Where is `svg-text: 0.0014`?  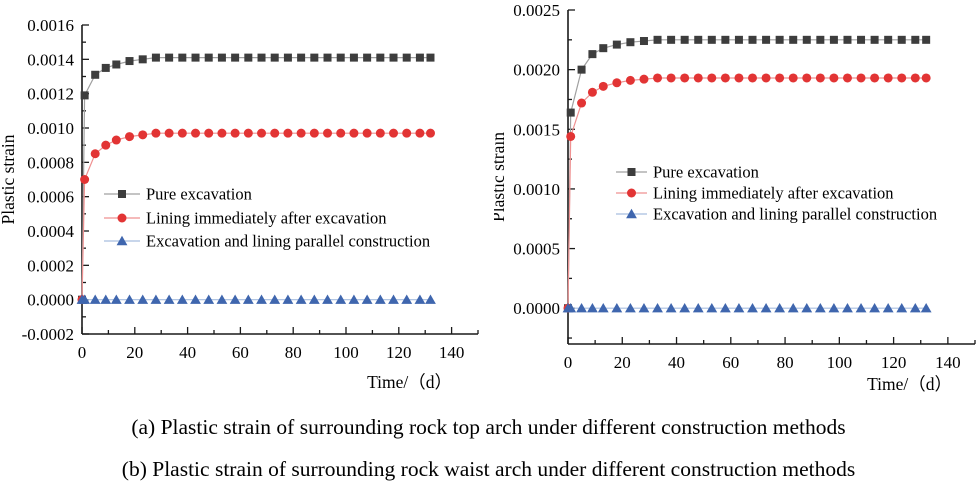
svg-text: 0.0014 is located at coordinates (50, 59).